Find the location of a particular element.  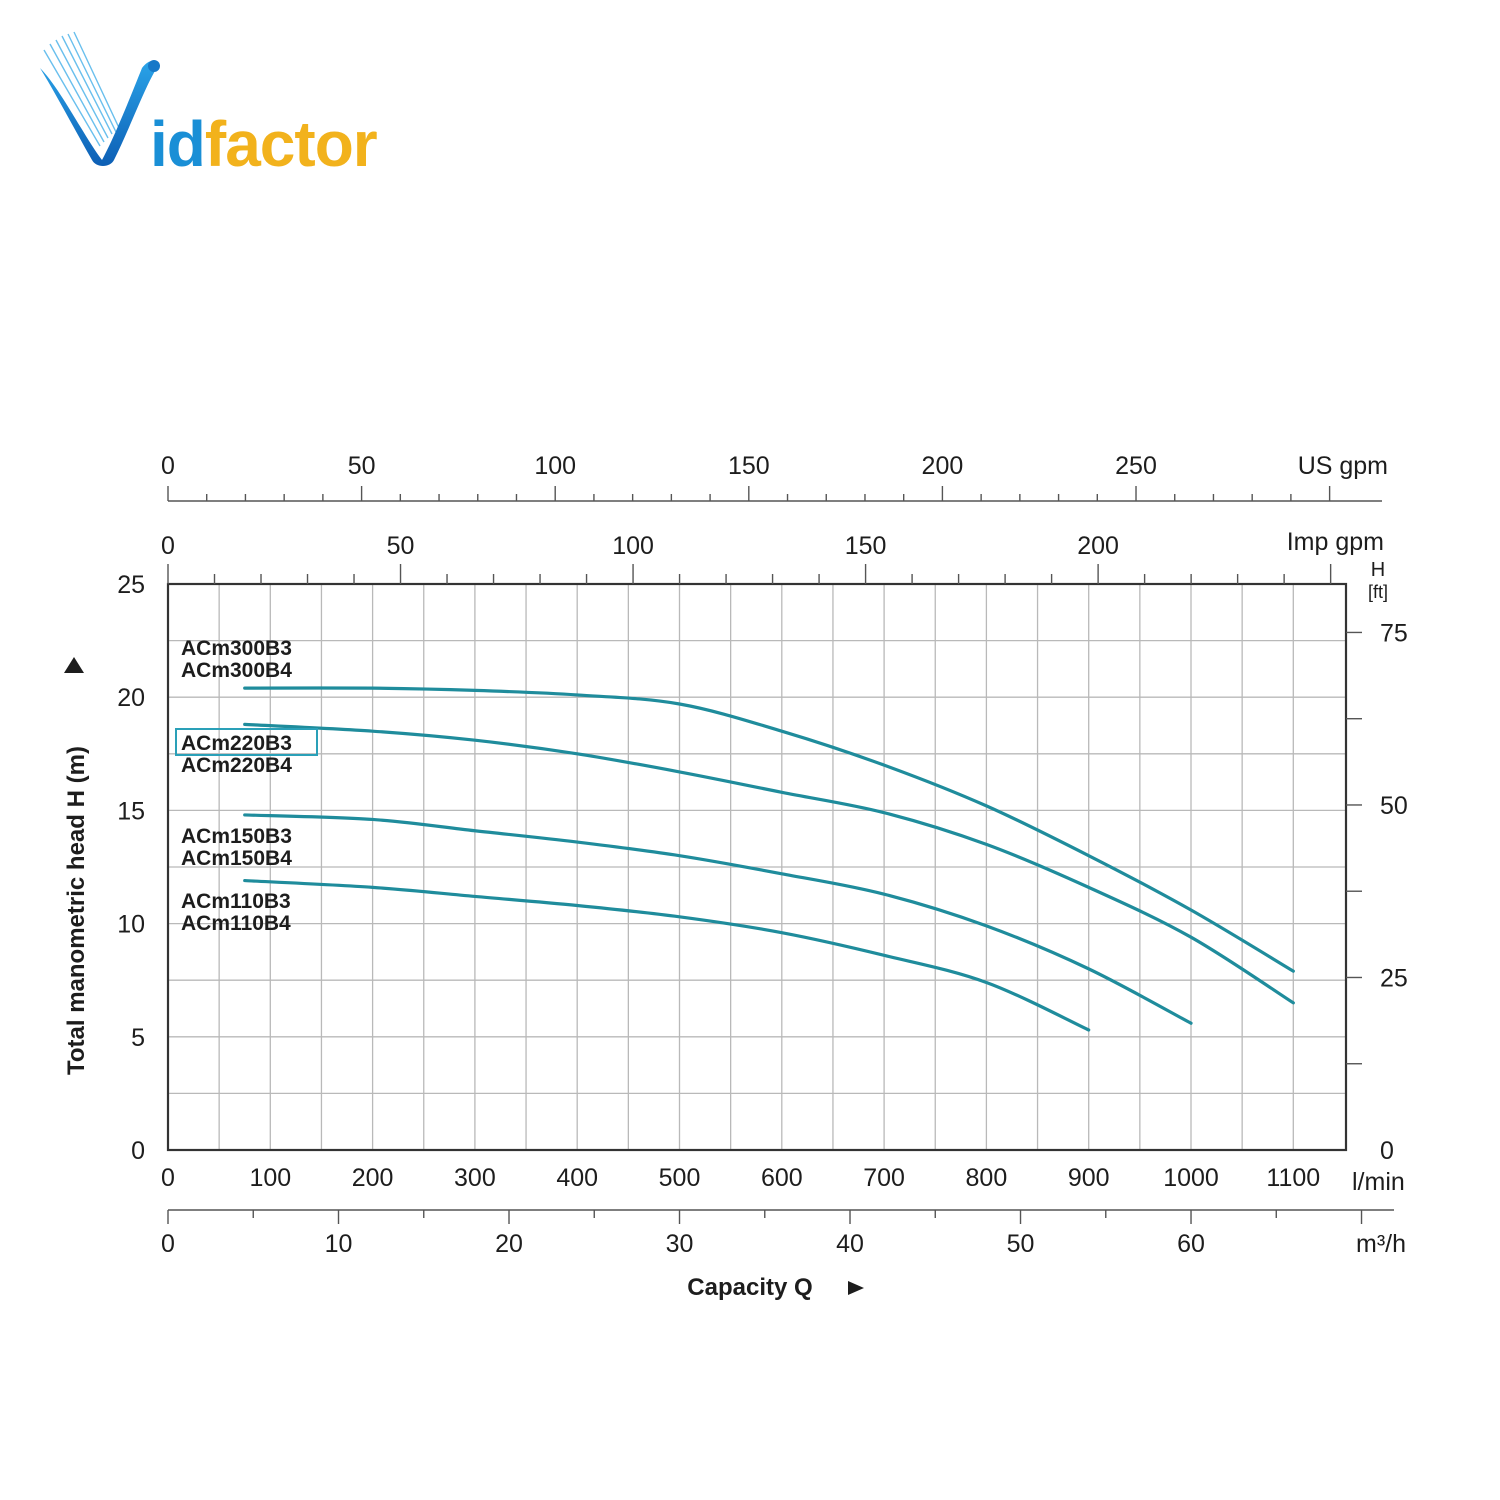

vidfactor-logo: idfactor is located at coordinates (210, 103).